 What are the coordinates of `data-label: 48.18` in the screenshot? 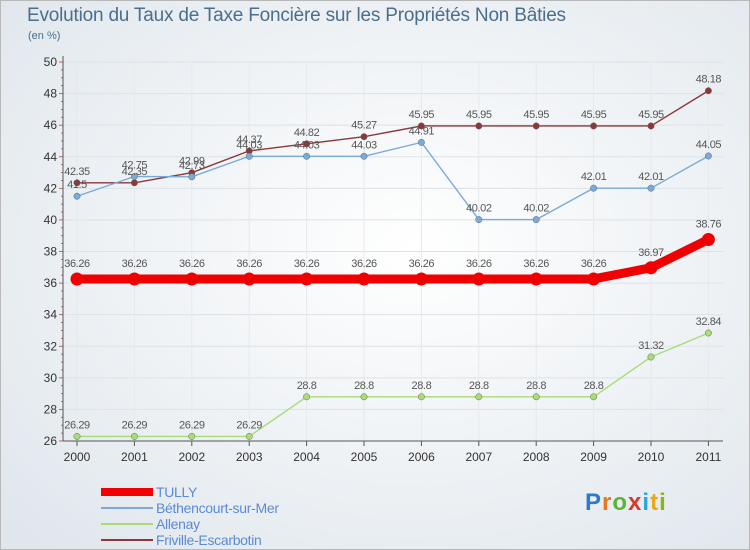 It's located at (709, 80).